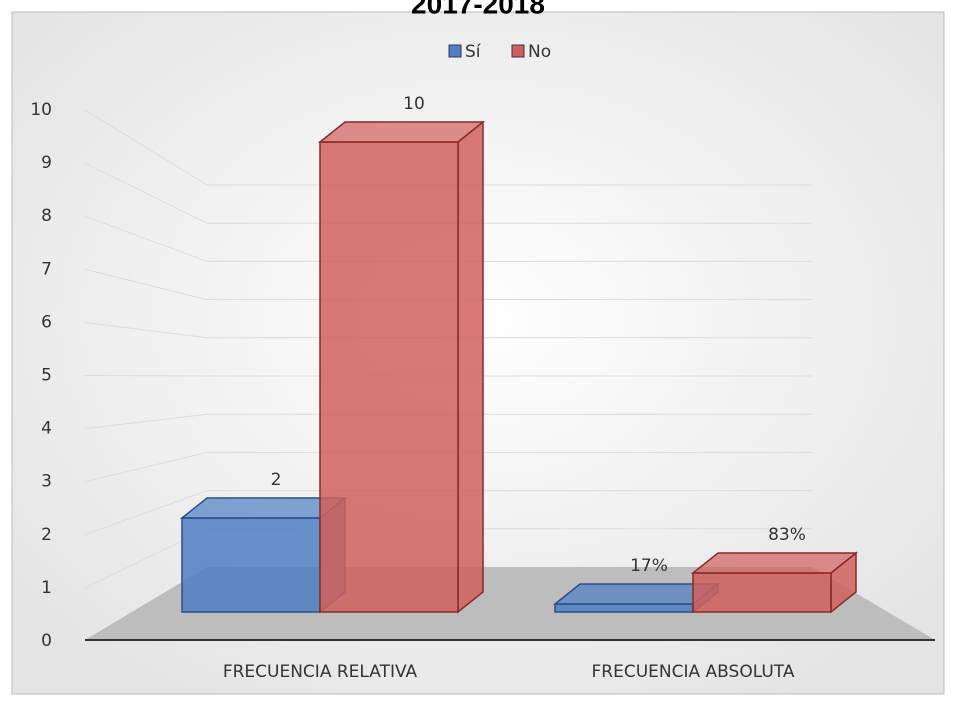  What do you see at coordinates (539, 52) in the screenshot?
I see `legend-label: No` at bounding box center [539, 52].